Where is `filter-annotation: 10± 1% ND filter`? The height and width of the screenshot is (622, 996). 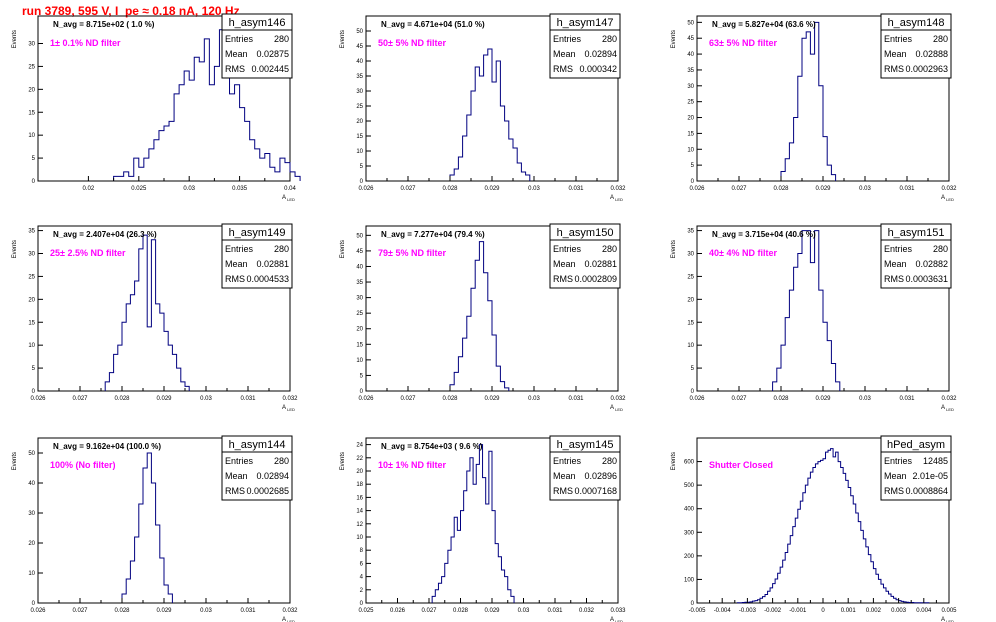 filter-annotation: 10± 1% ND filter is located at coordinates (412, 465).